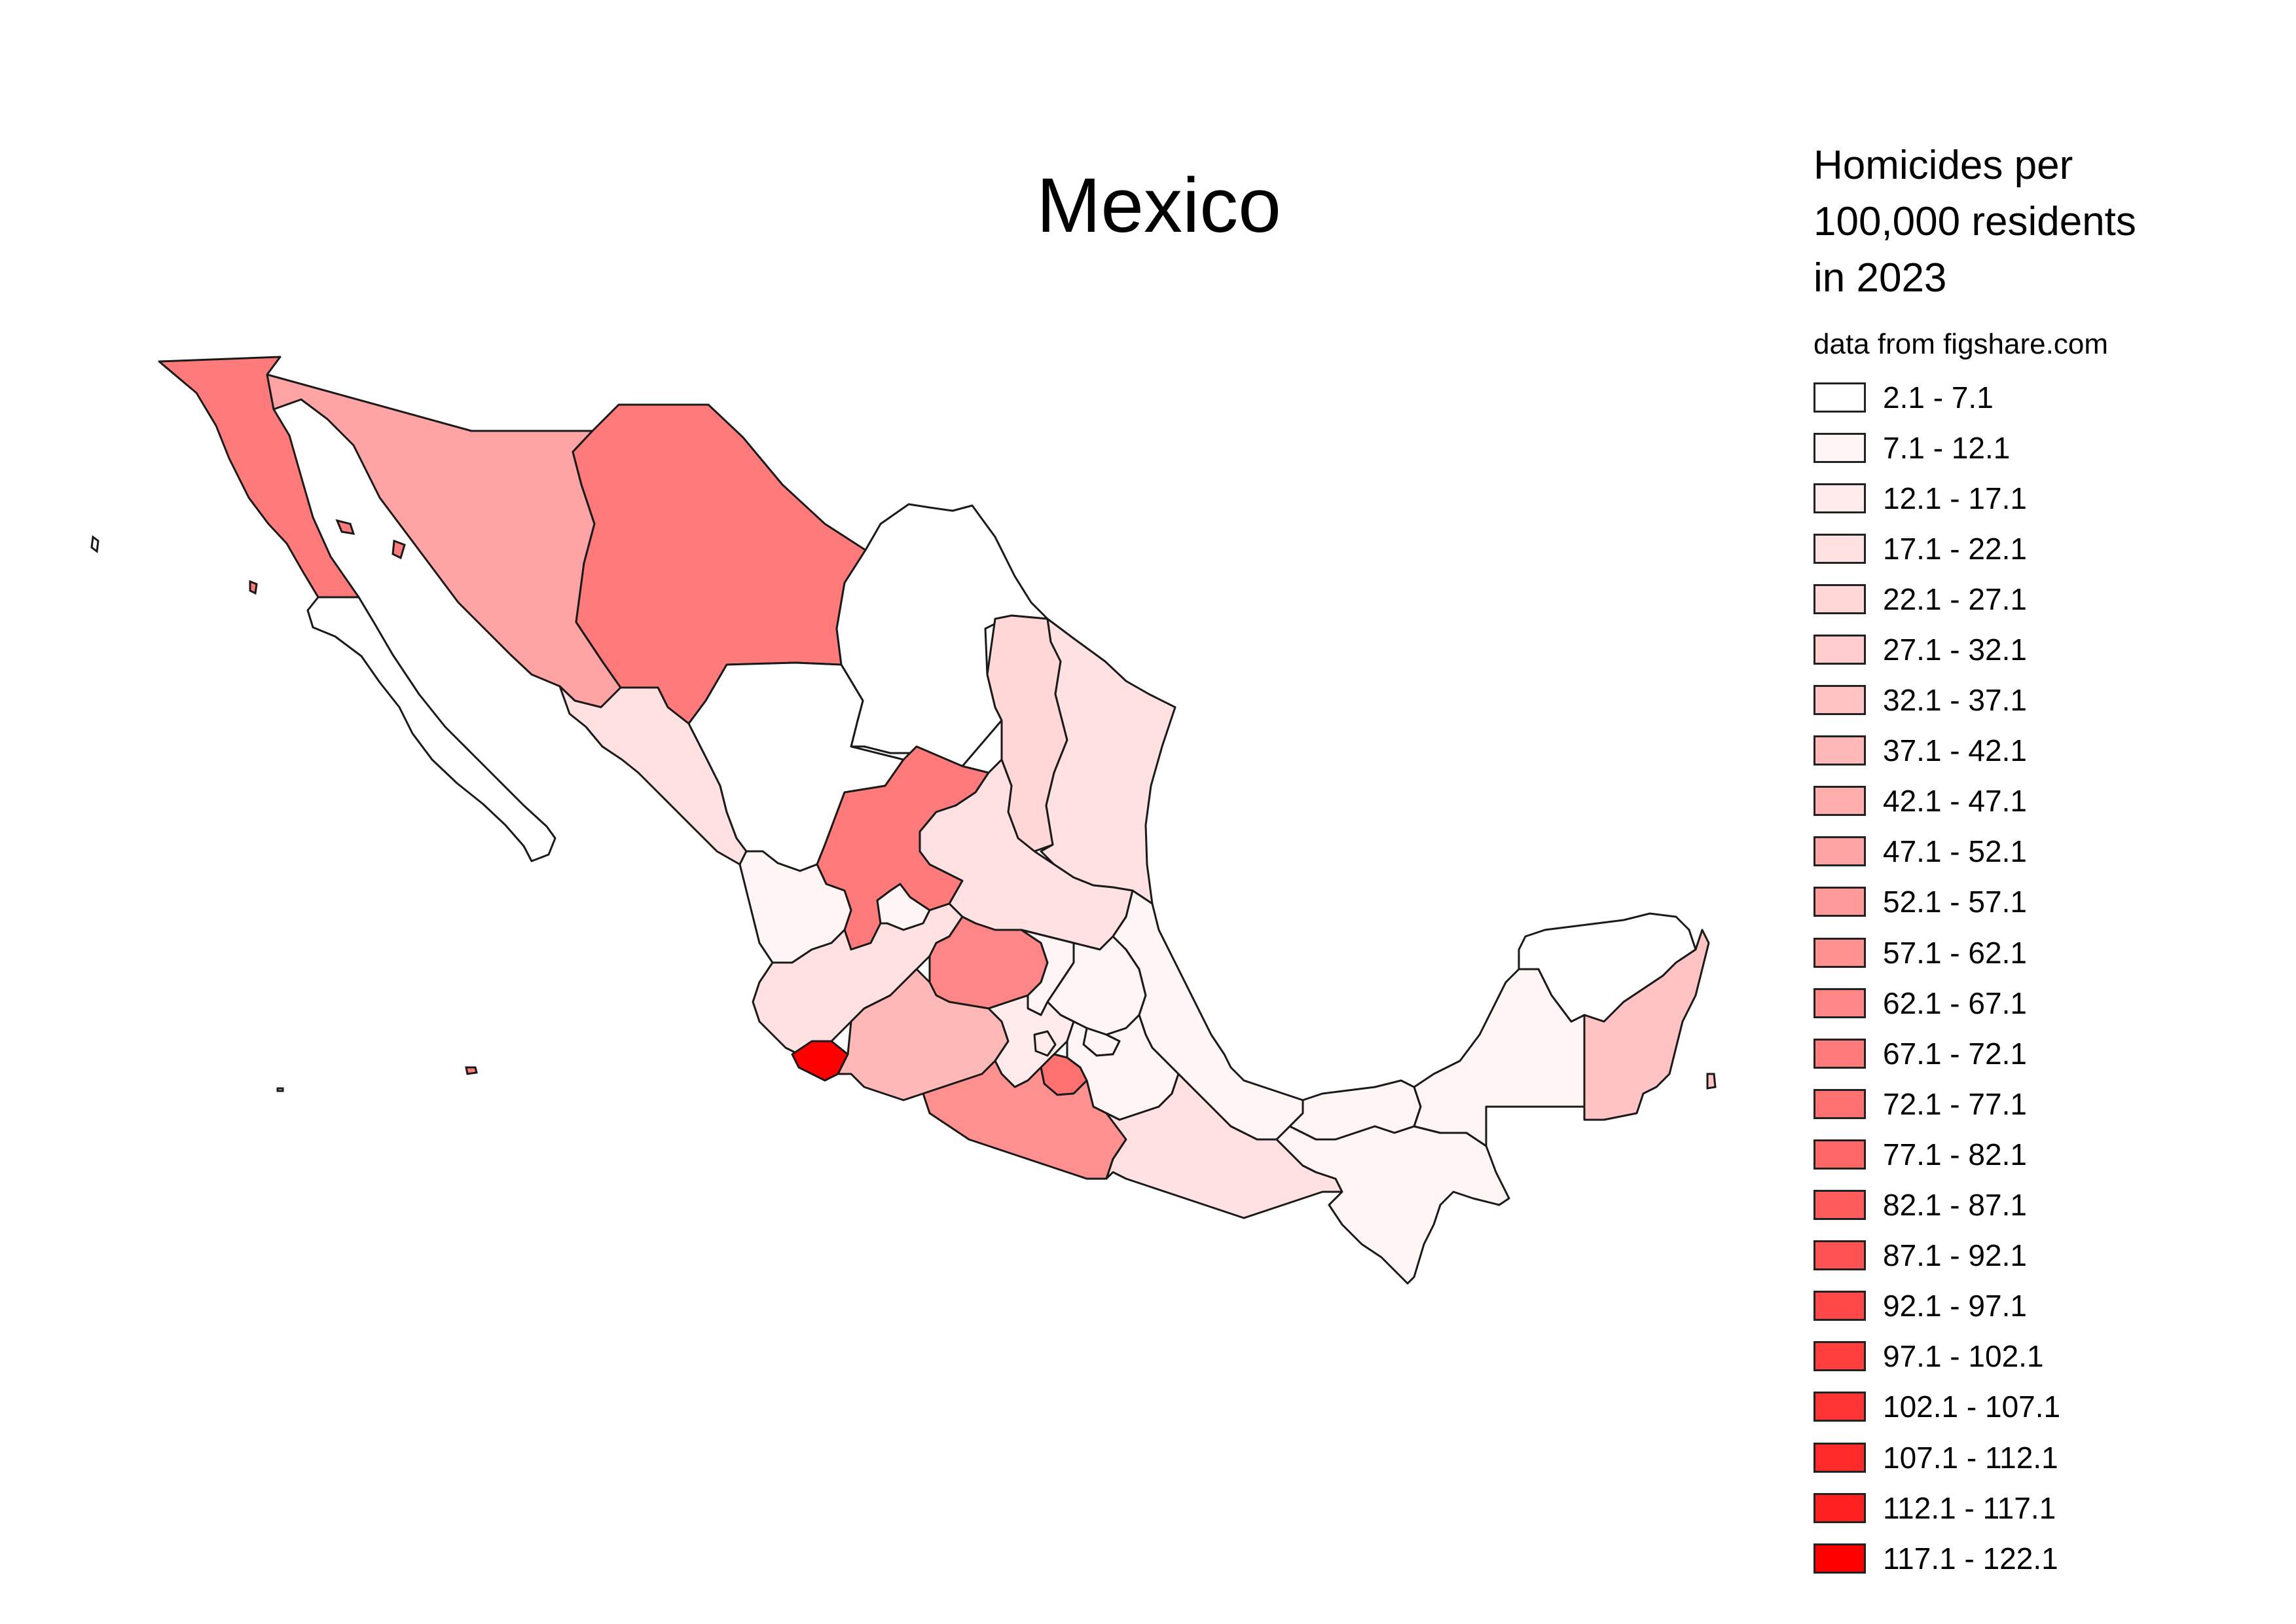 The height and width of the screenshot is (1624, 2296). I want to click on island-tiburon, so click(345, 527).